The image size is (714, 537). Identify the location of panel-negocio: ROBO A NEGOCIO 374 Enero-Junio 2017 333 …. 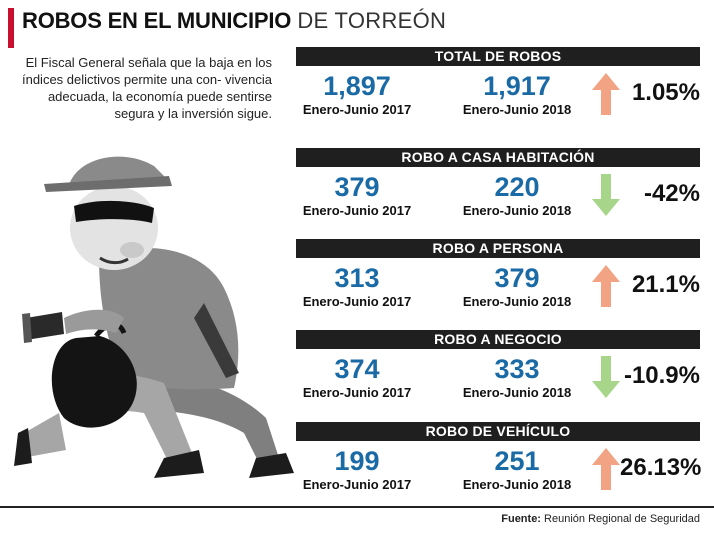
(498, 371).